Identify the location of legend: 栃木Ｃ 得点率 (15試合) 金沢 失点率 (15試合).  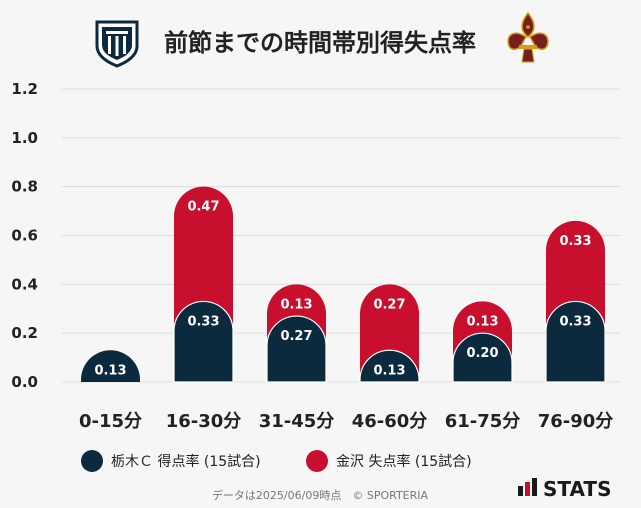
(276, 461).